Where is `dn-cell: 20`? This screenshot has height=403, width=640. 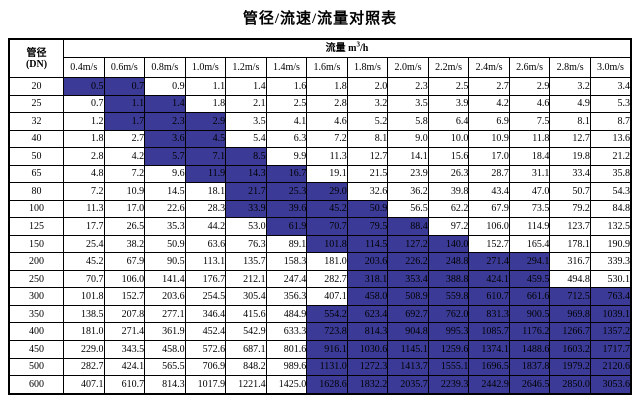 dn-cell: 20 is located at coordinates (36, 86).